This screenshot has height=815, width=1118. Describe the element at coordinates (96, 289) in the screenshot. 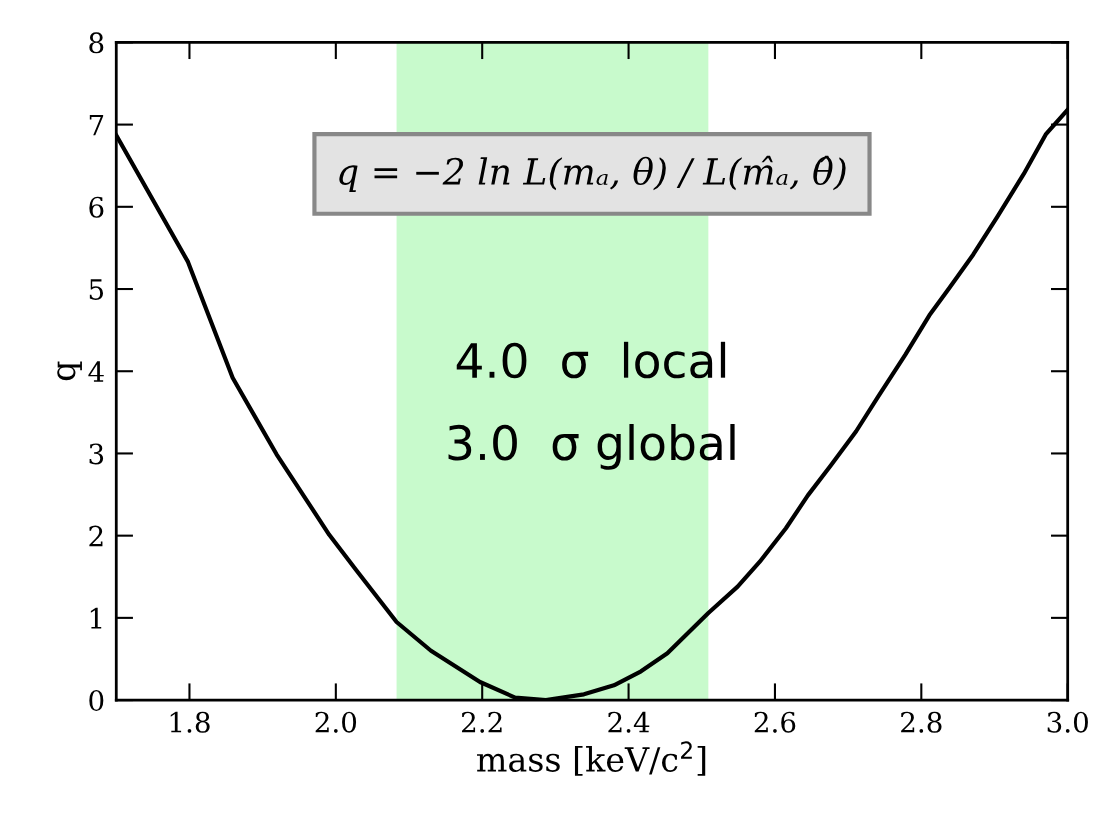

I see `y-tick-label: 5` at that location.